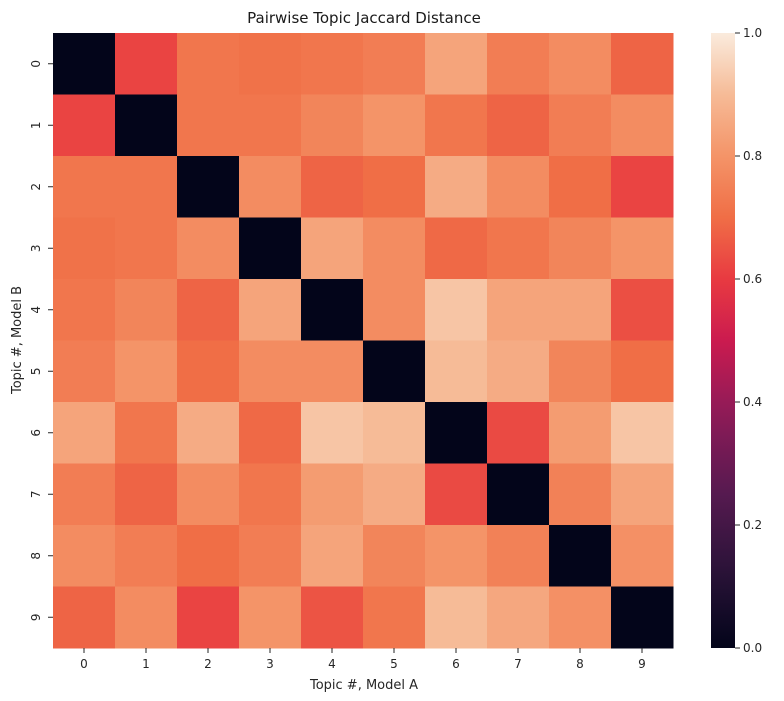 Image resolution: width=784 pixels, height=701 pixels. Describe the element at coordinates (723, 340) in the screenshot. I see `colorbar` at that location.